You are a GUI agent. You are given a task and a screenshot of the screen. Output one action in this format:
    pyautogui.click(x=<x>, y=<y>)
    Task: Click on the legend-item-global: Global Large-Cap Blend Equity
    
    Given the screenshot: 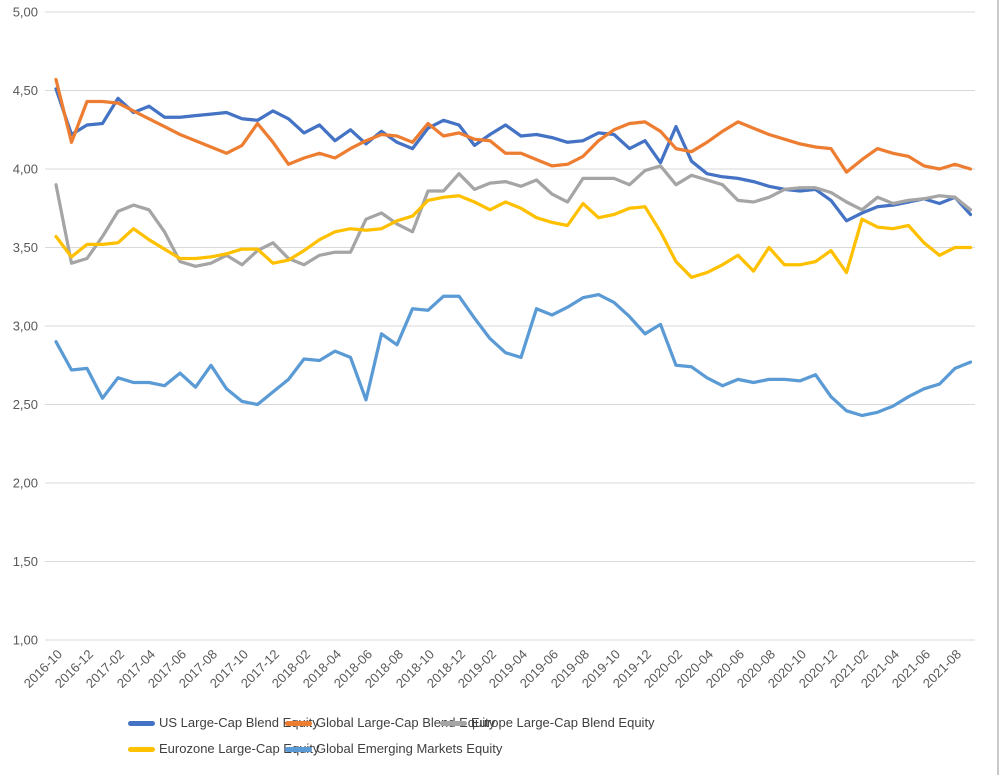 What is the action you would take?
    pyautogui.click(x=390, y=723)
    